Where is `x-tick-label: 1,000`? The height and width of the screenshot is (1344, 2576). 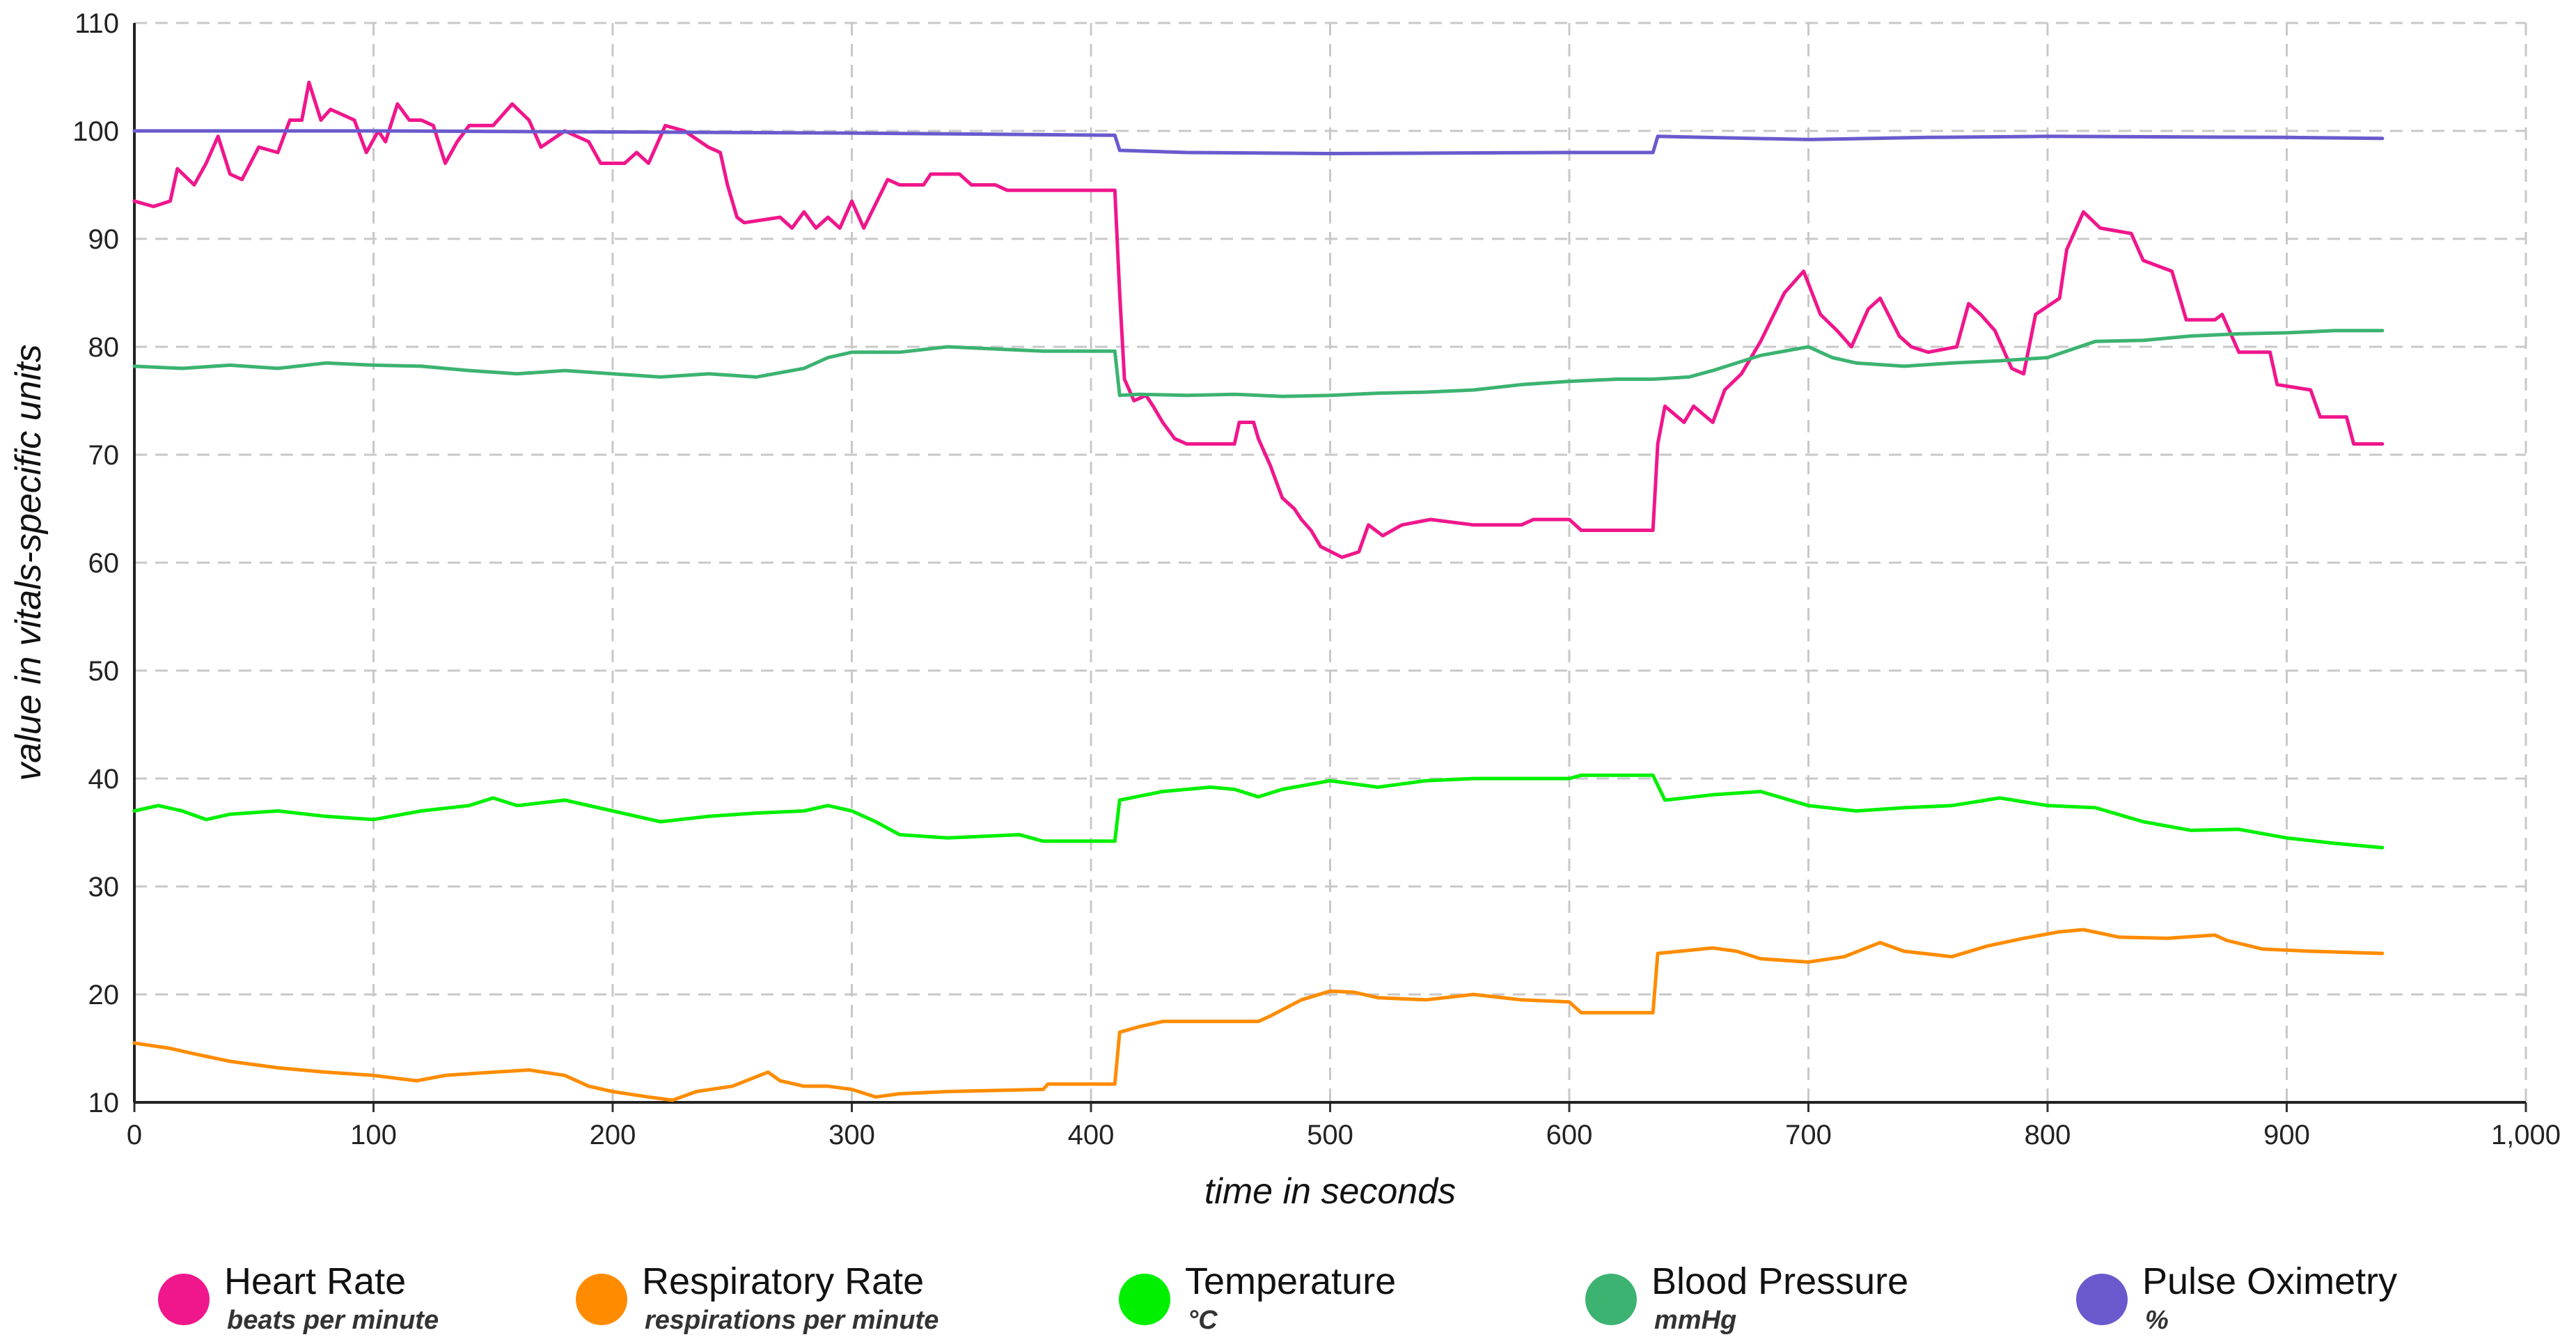
x-tick-label: 1,000 is located at coordinates (2526, 1135).